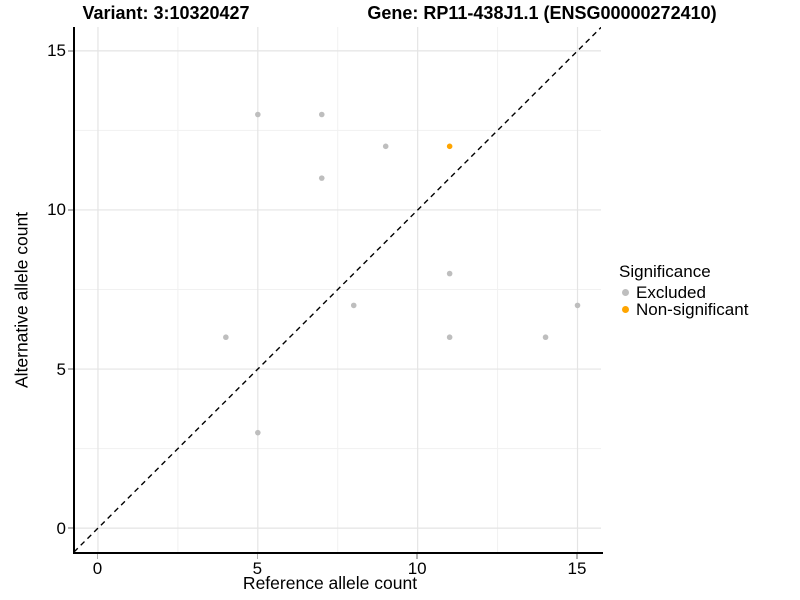  What do you see at coordinates (166, 13) in the screenshot?
I see `variant-title: Variant: 3:10320427` at bounding box center [166, 13].